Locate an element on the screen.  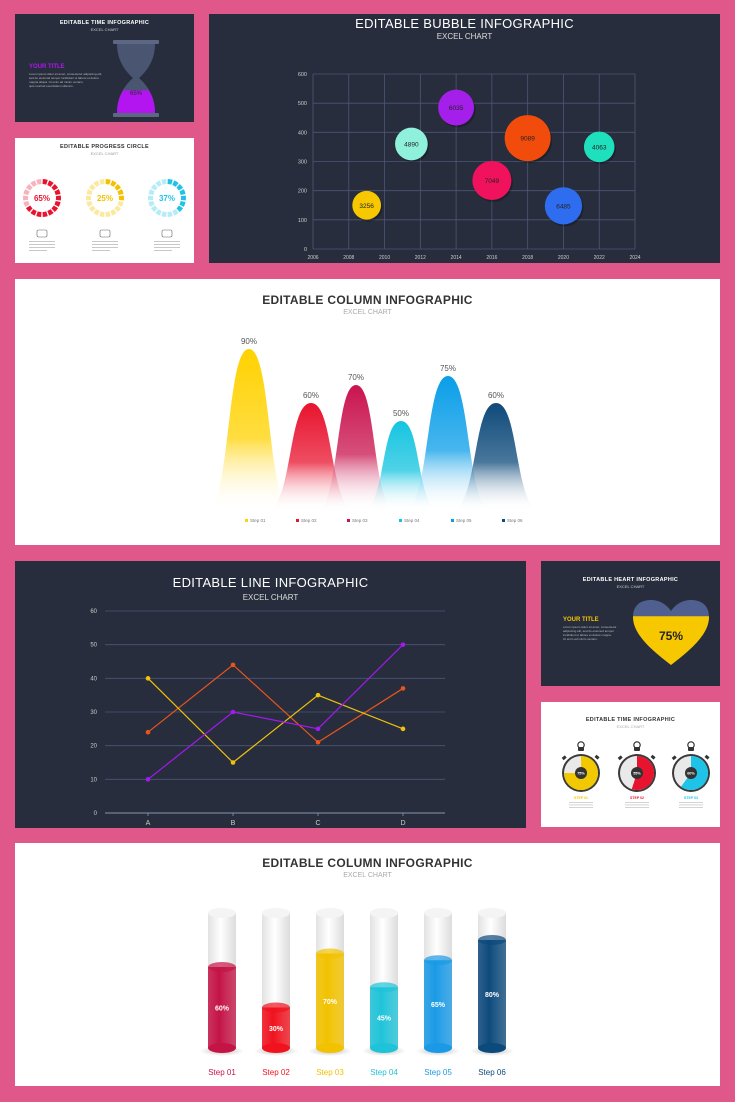
y-tick-label: 0 is located at coordinates (305, 250).